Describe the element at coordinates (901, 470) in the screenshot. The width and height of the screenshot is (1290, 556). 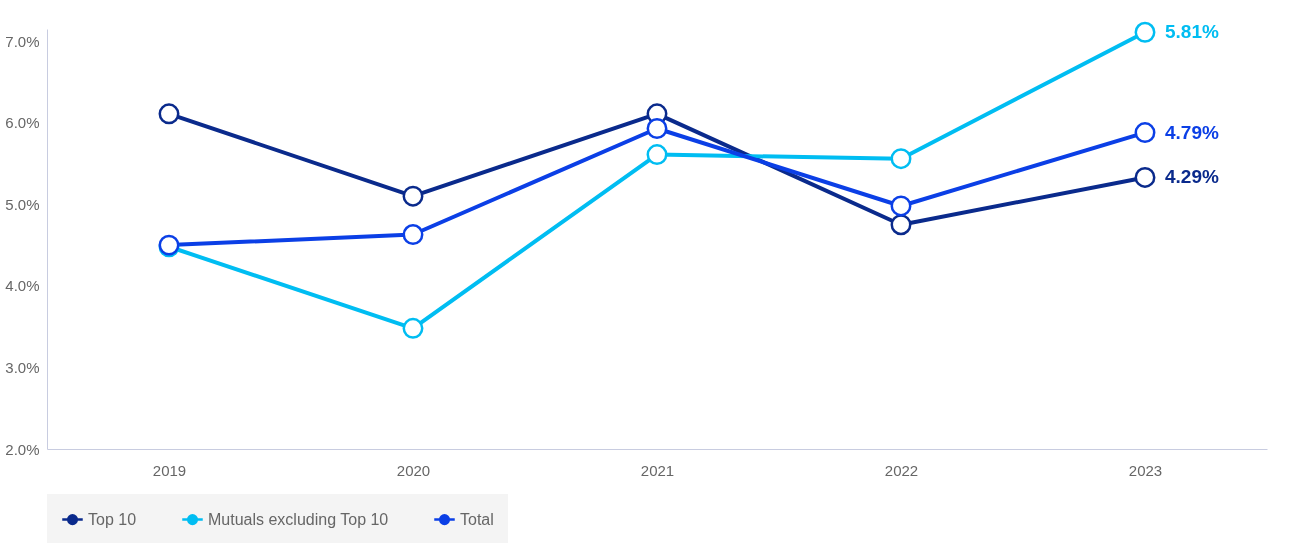
I see `x-tick-label: 2022` at that location.